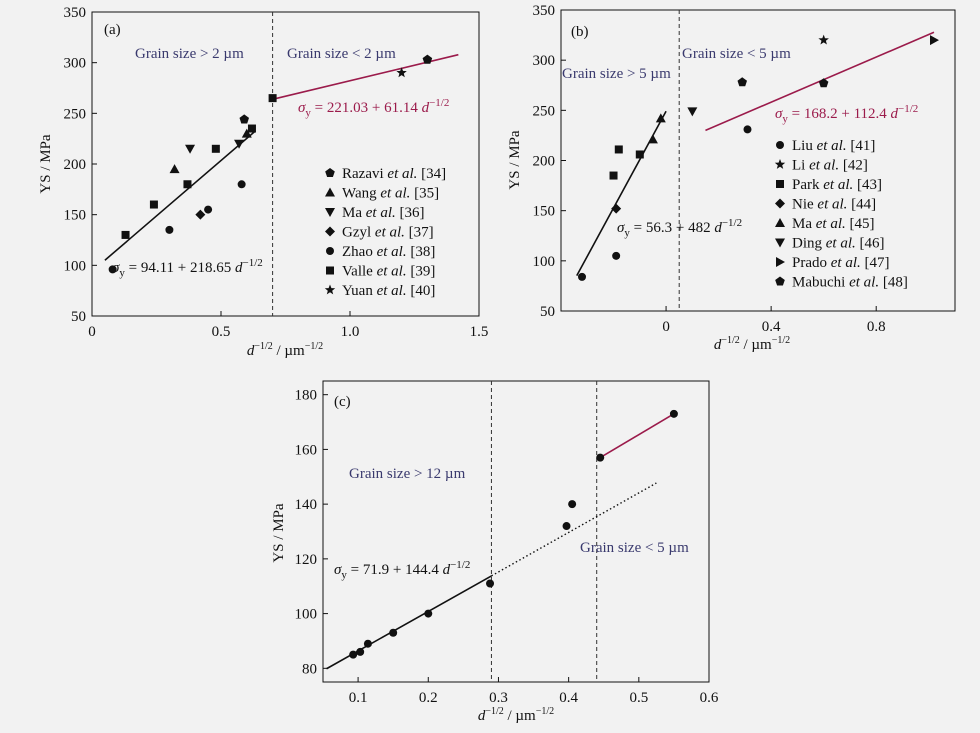  I want to click on y-tick-label: 100, so click(306, 615).